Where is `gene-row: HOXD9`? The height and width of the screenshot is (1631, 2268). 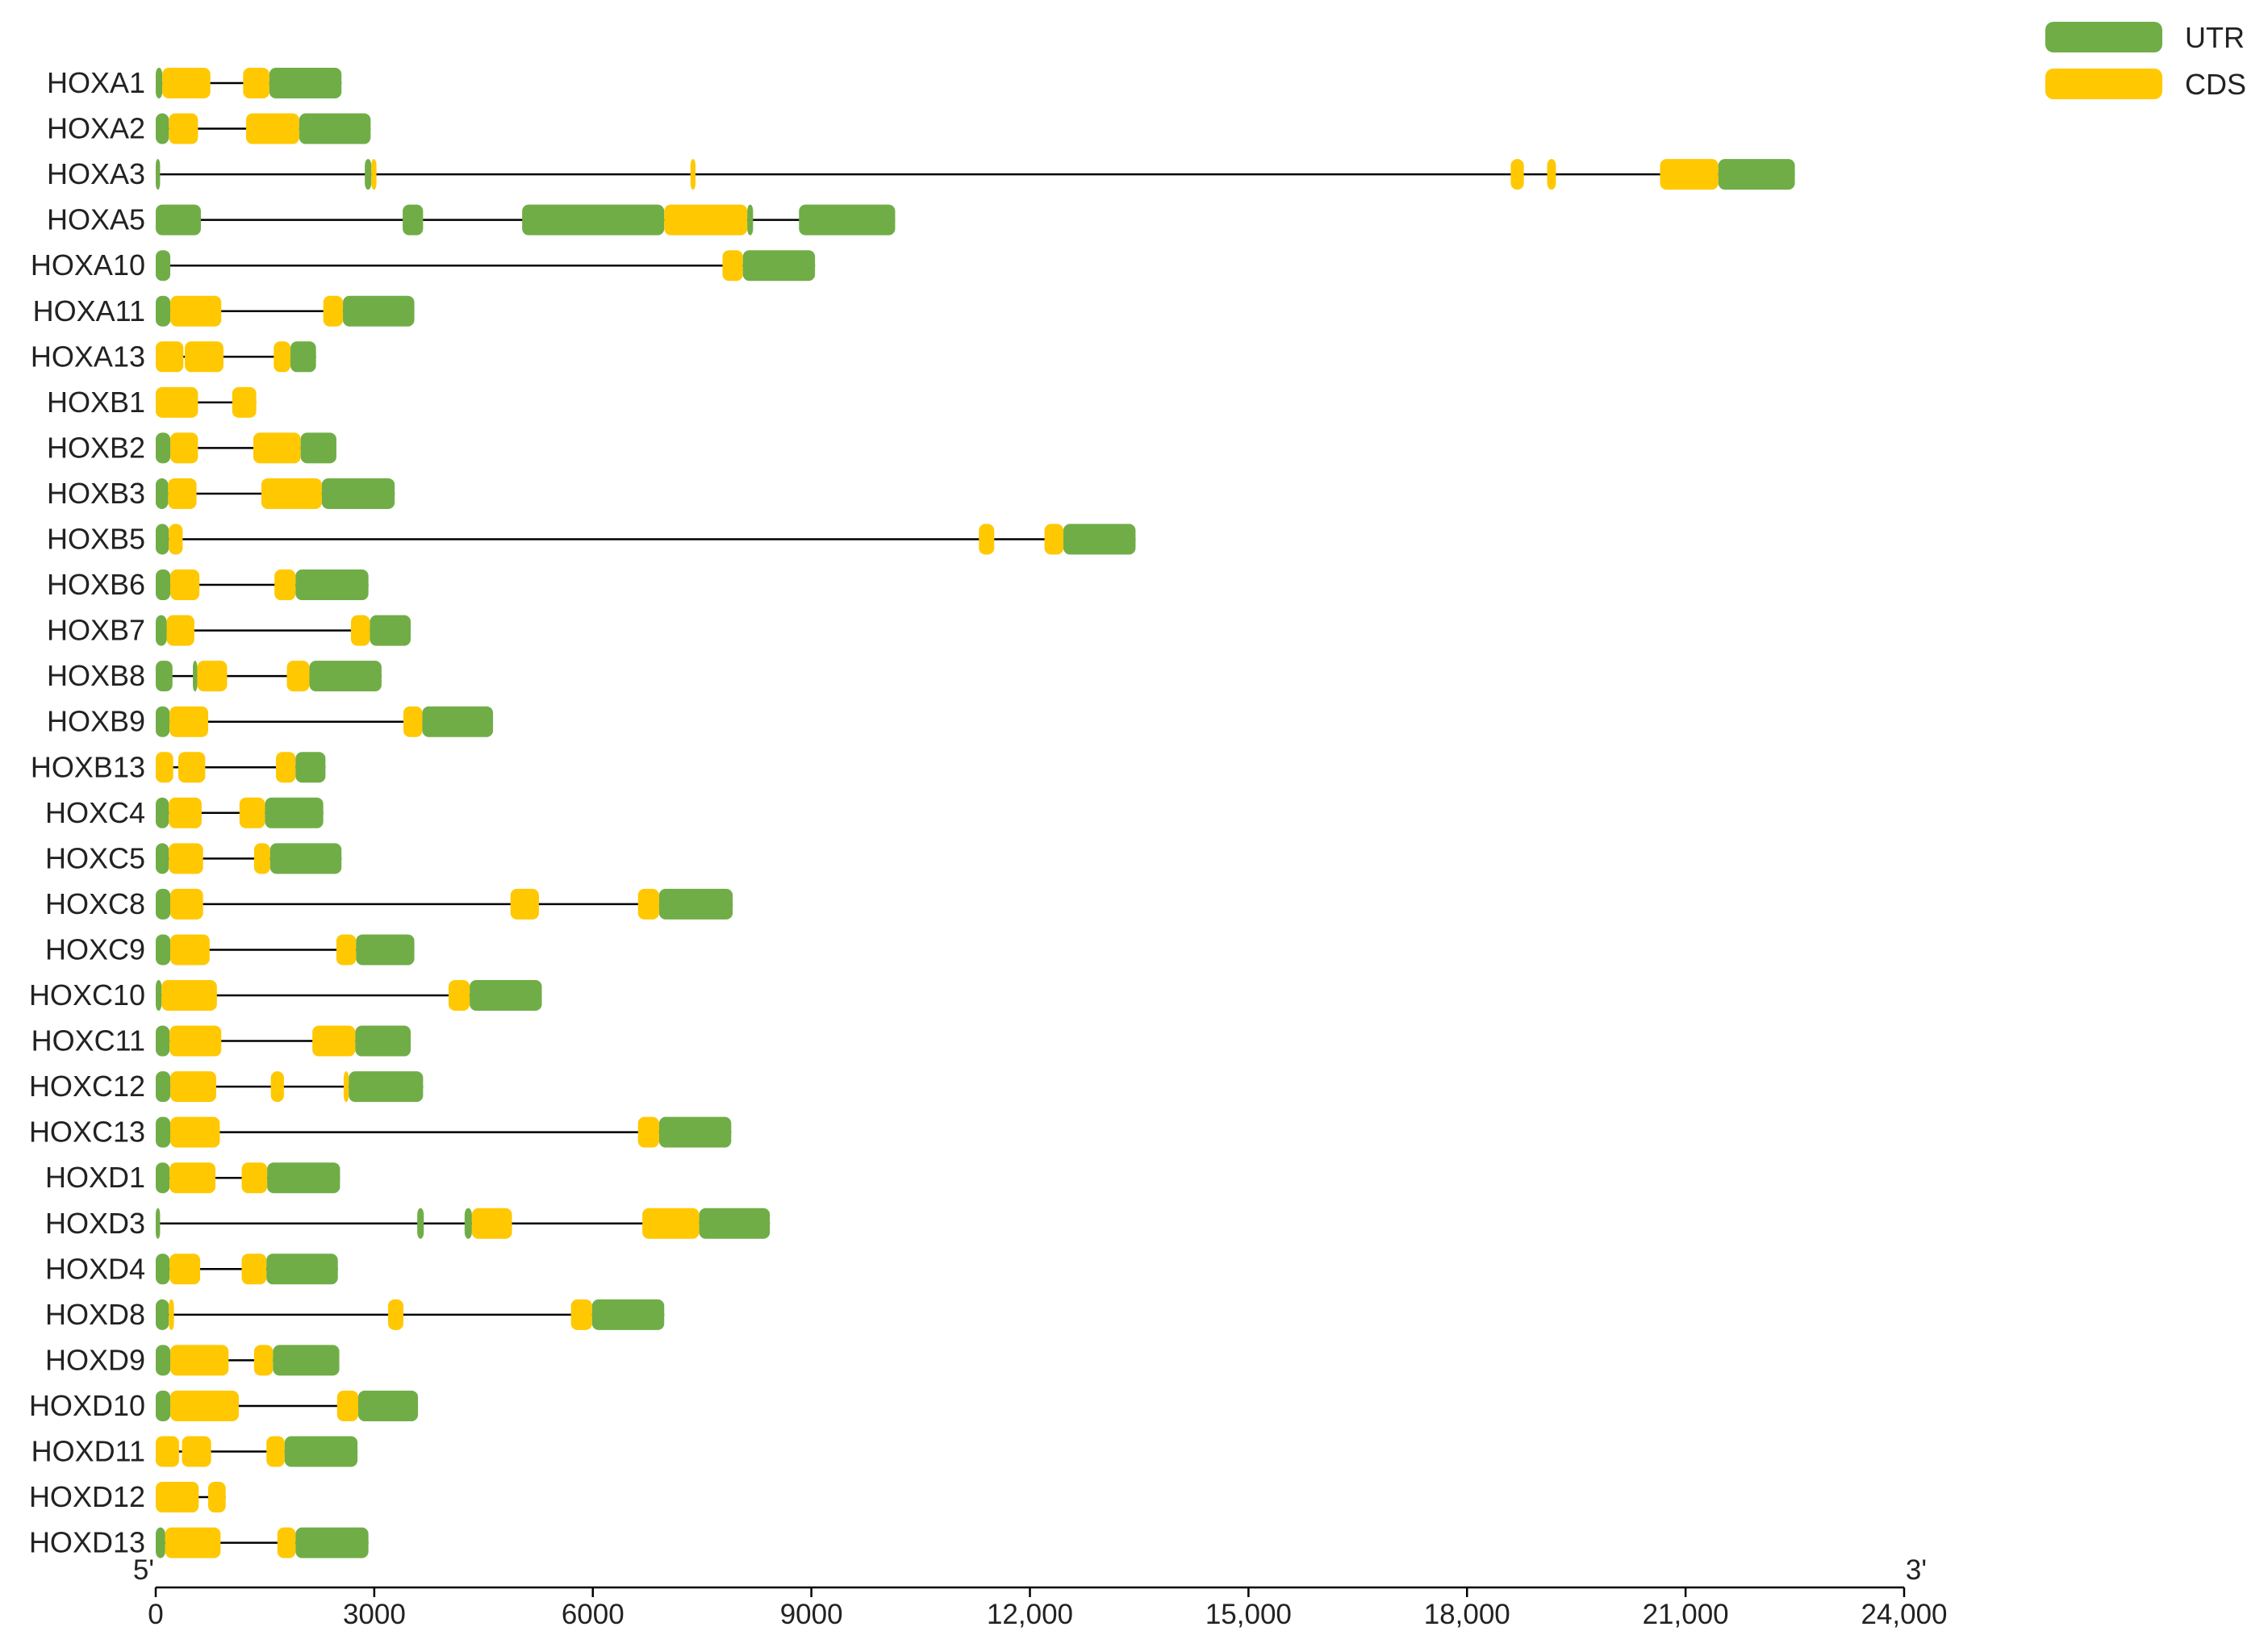
gene-row: HOXD9 is located at coordinates (192, 1359).